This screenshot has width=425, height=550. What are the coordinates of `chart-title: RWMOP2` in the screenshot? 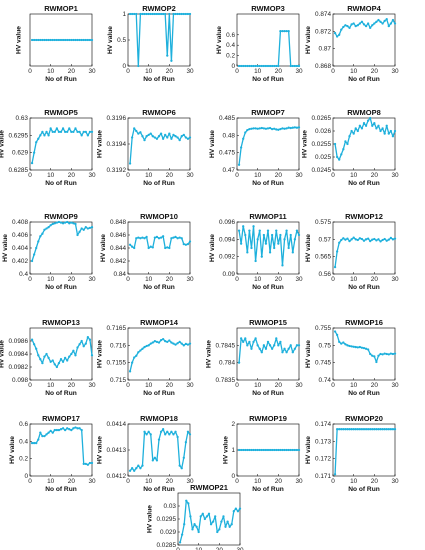 It's located at (159, 8).